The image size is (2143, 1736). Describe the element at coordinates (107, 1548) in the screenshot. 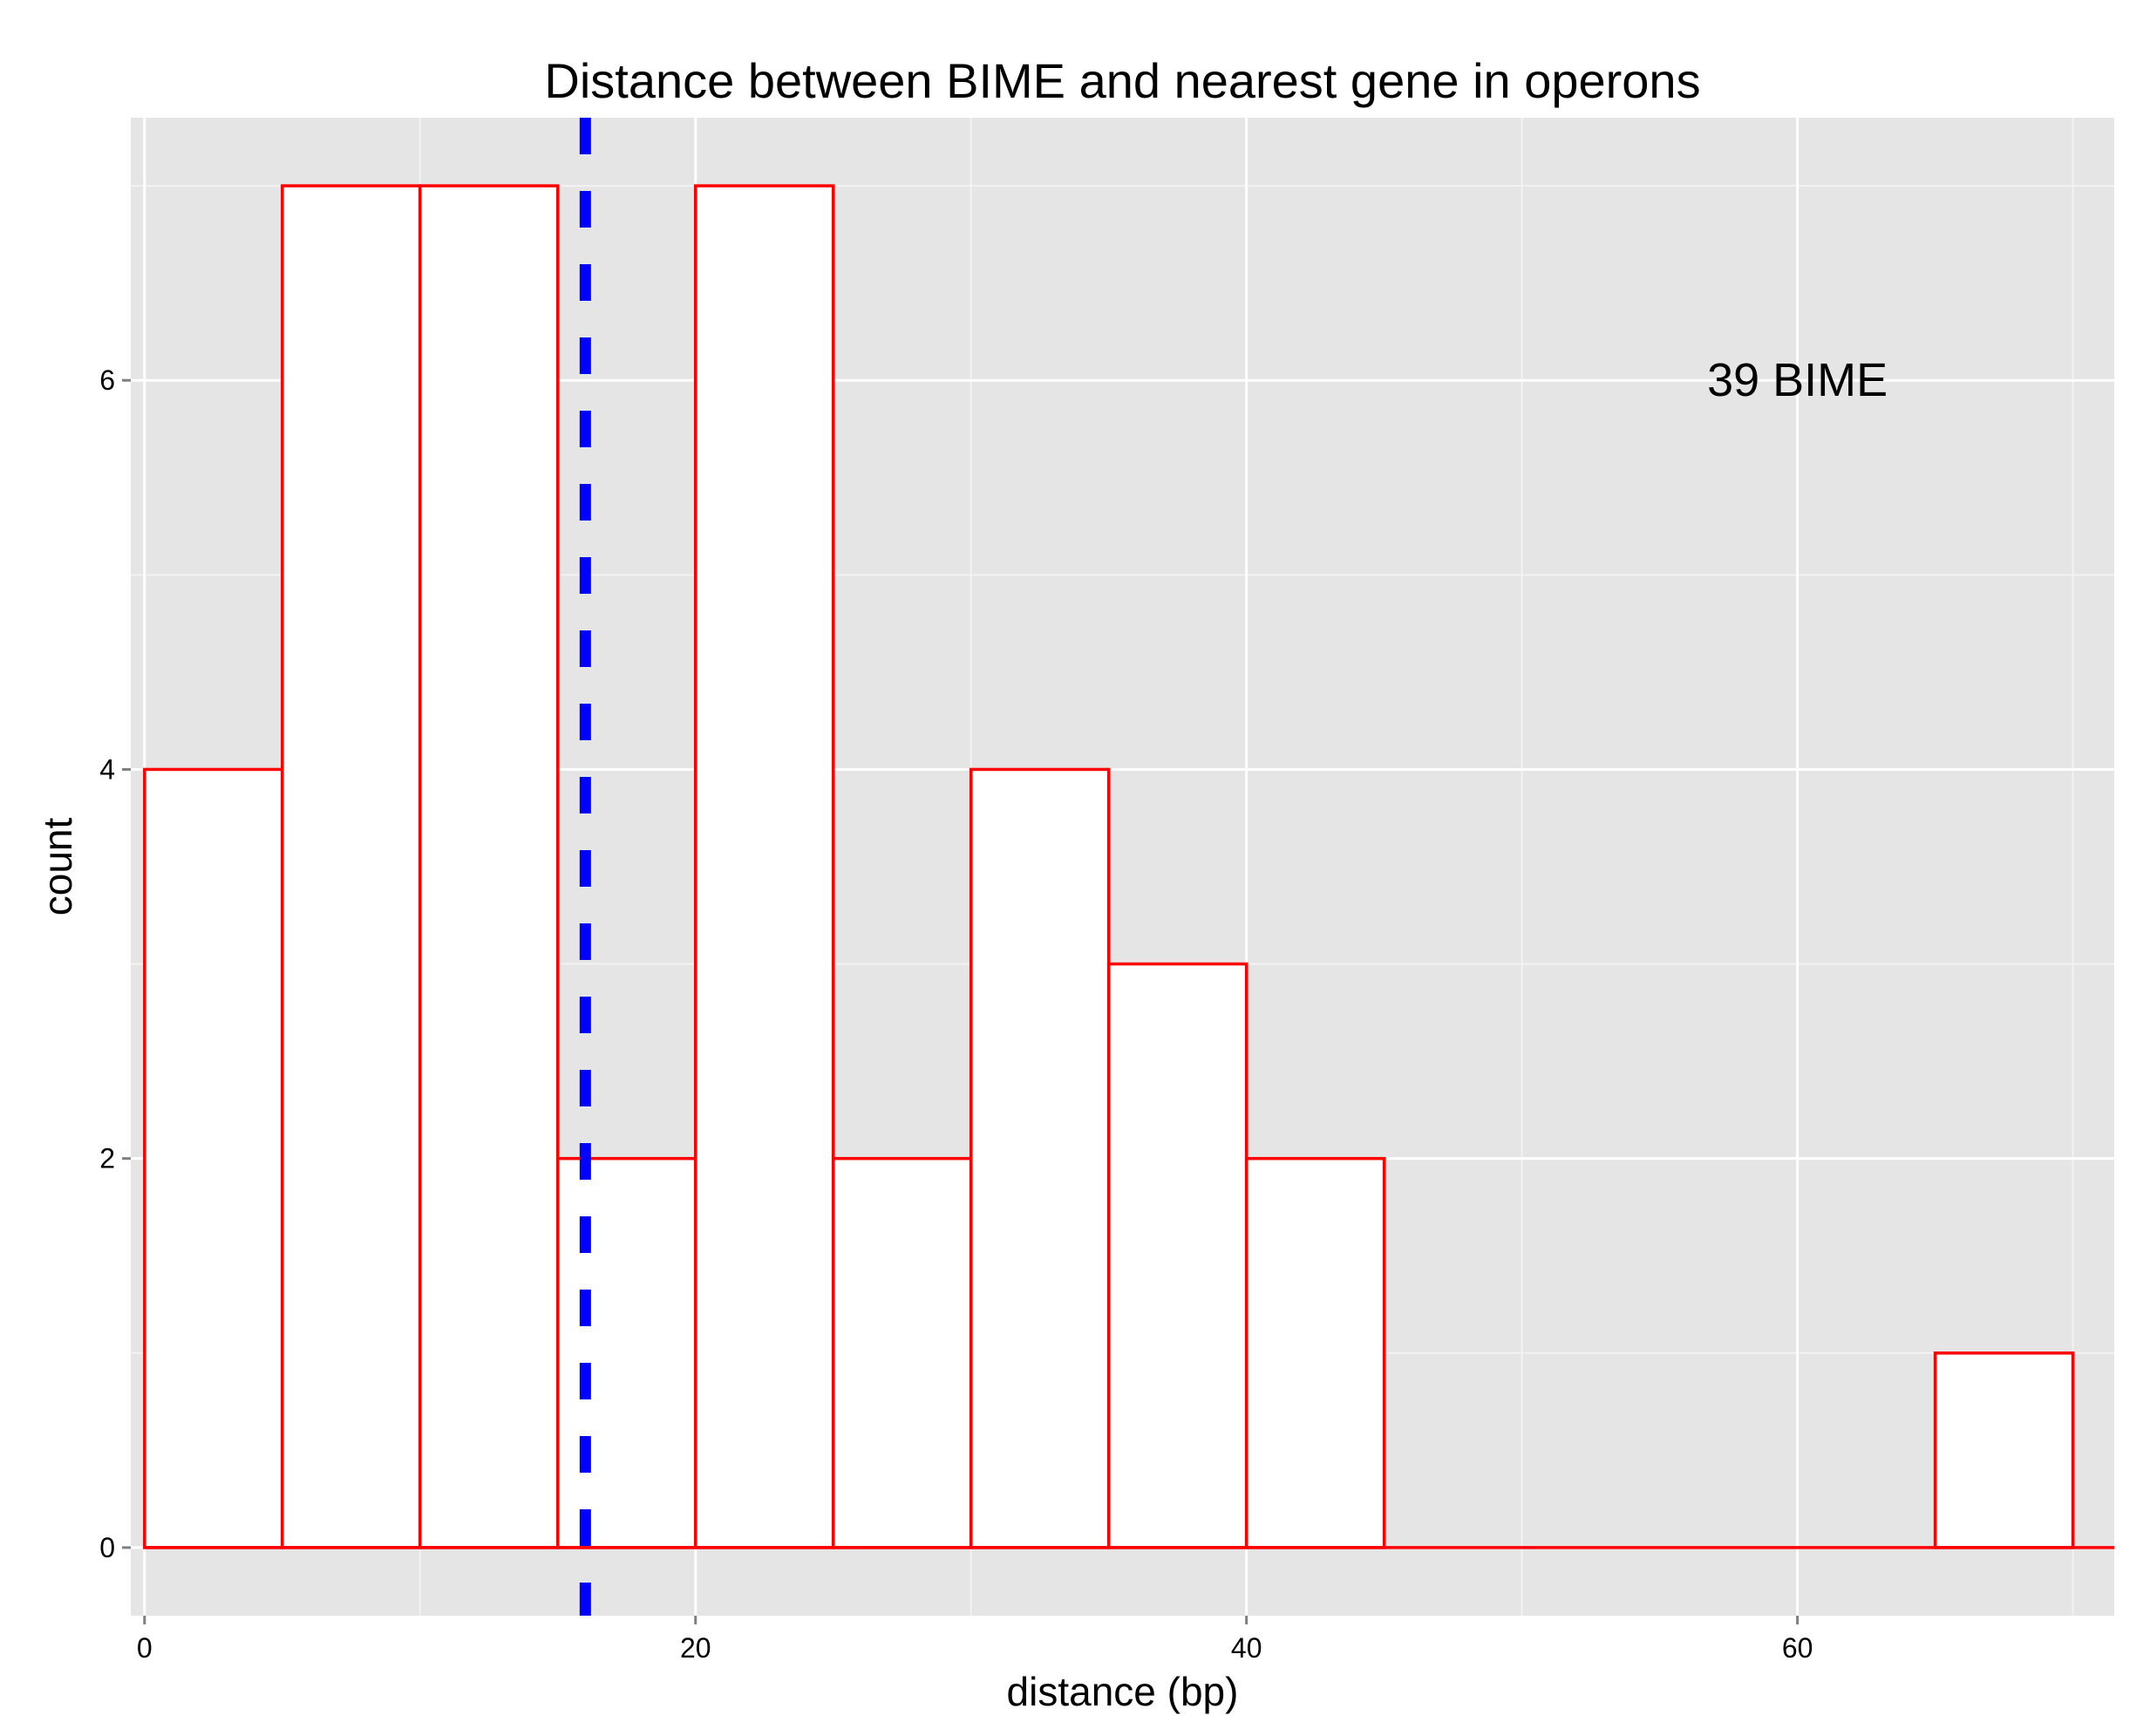

I see `y-tick-label: 0` at that location.